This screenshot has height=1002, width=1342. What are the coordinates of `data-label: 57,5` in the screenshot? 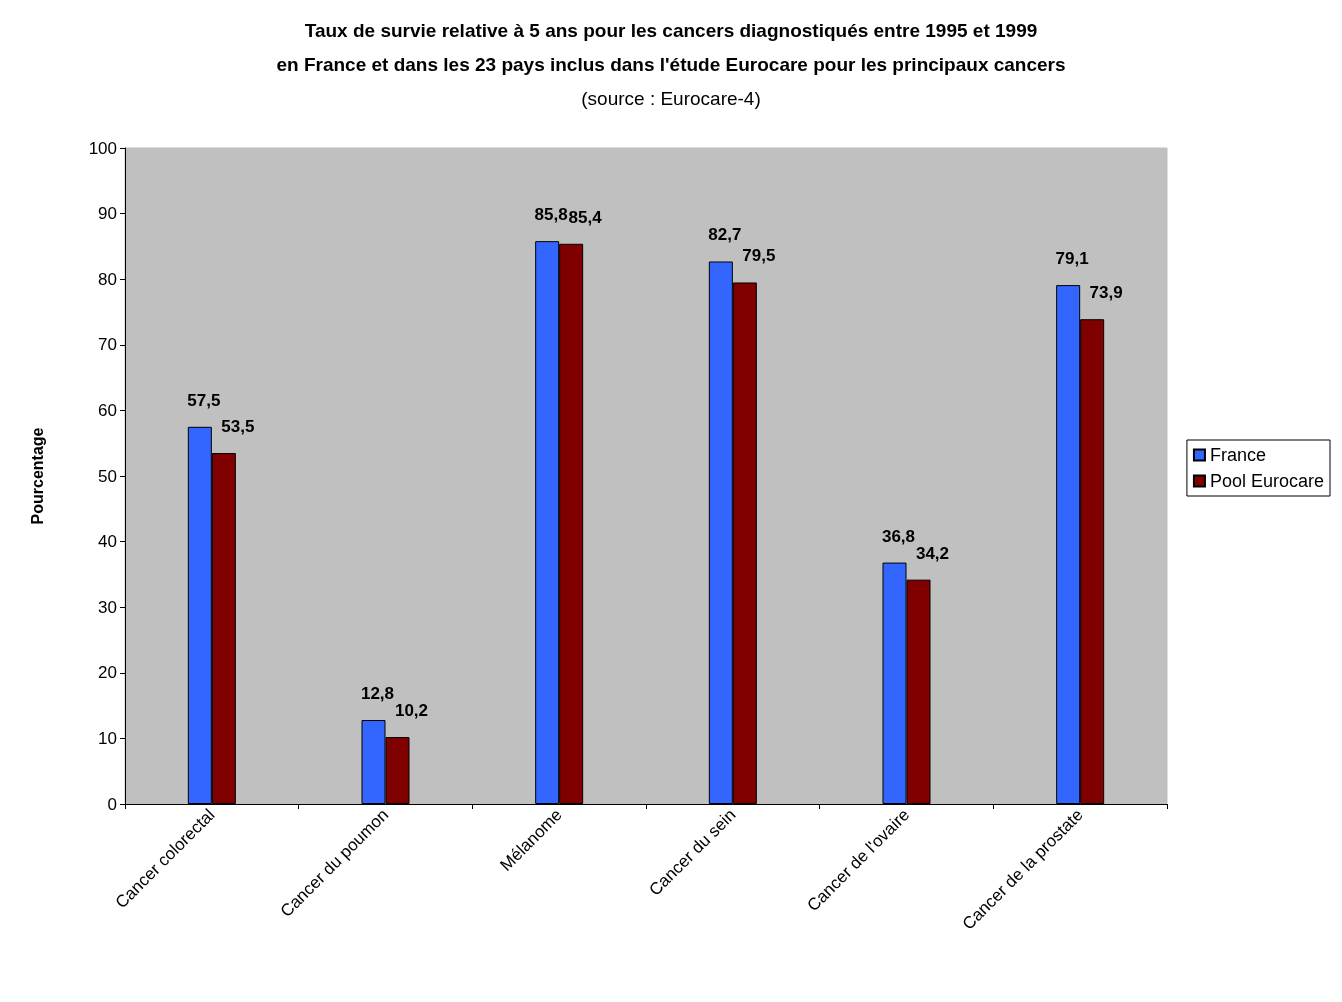 It's located at (204, 400).